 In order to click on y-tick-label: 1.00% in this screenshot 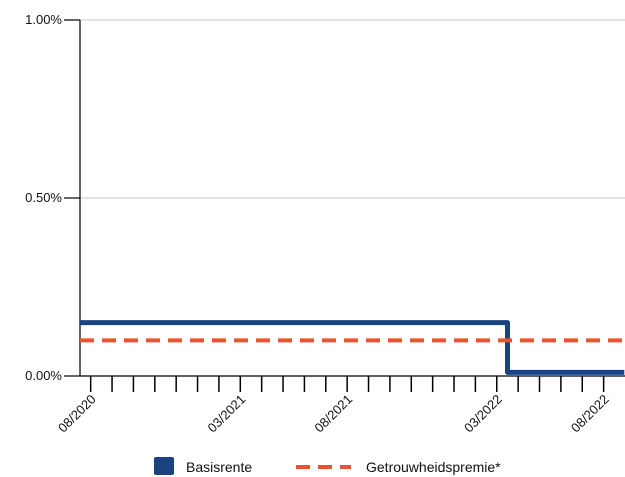, I will do `click(43, 19)`.